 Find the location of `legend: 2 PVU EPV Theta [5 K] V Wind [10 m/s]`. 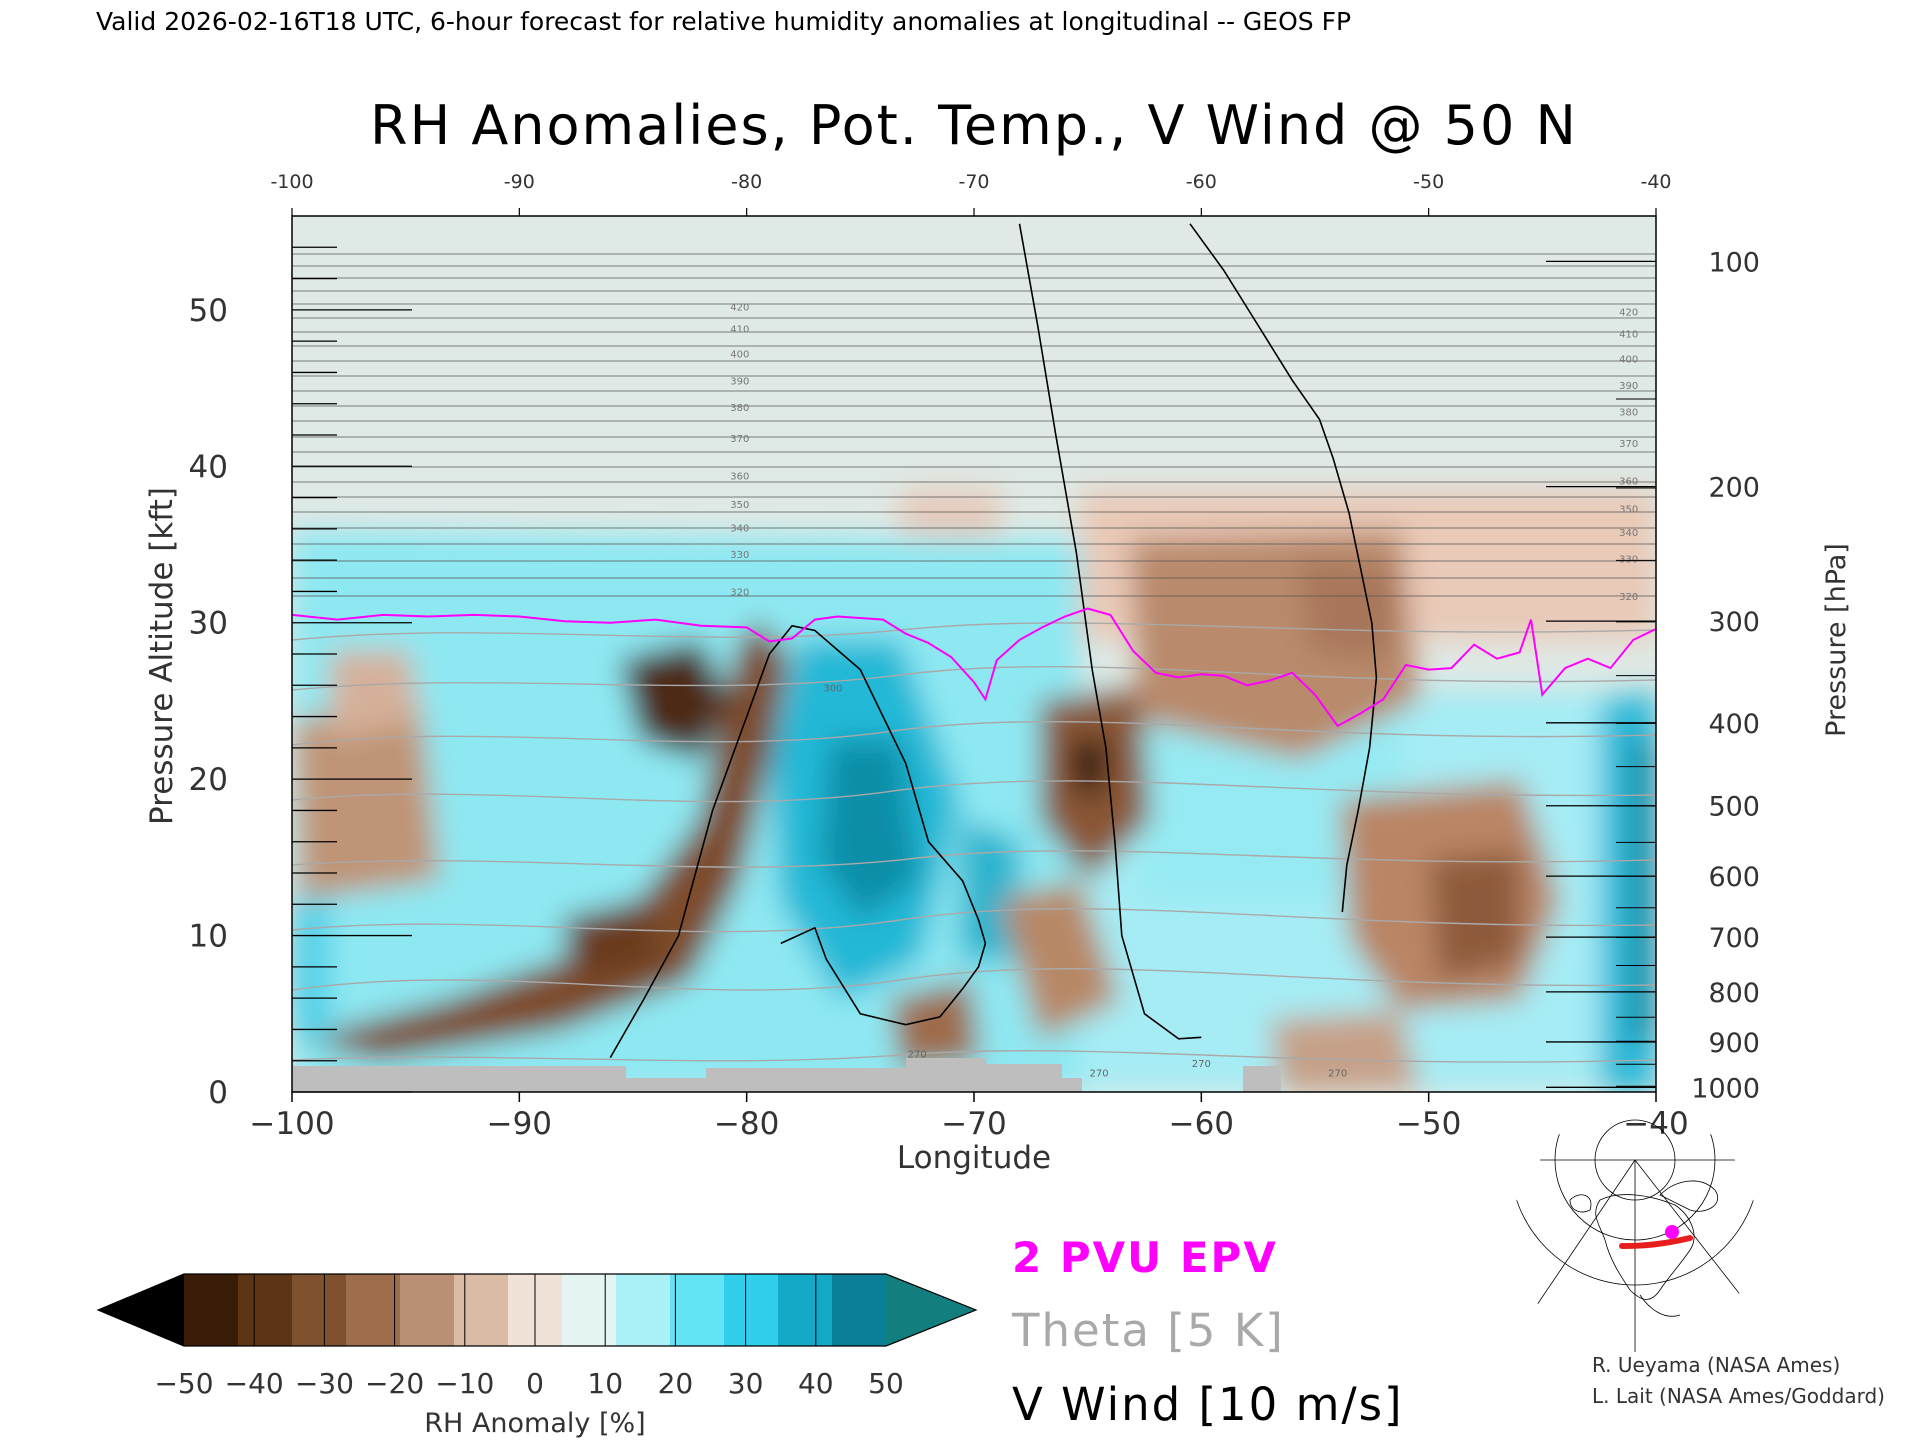

legend: 2 PVU EPV Theta [5 K] V Wind [10 m/s] is located at coordinates (1207, 1332).